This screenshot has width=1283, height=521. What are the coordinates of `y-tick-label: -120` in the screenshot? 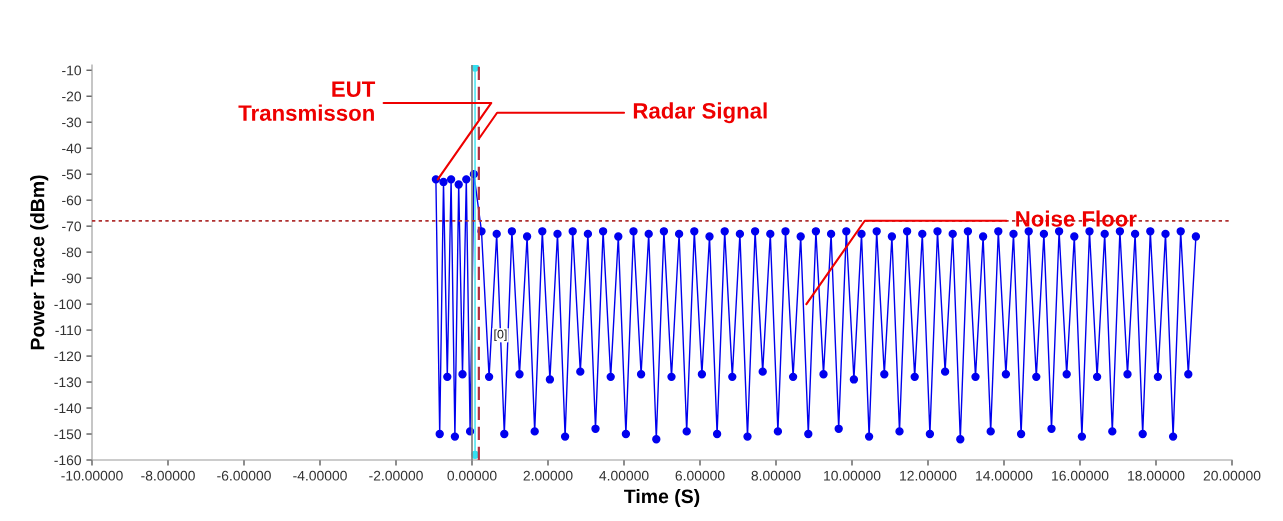 It's located at (68, 356).